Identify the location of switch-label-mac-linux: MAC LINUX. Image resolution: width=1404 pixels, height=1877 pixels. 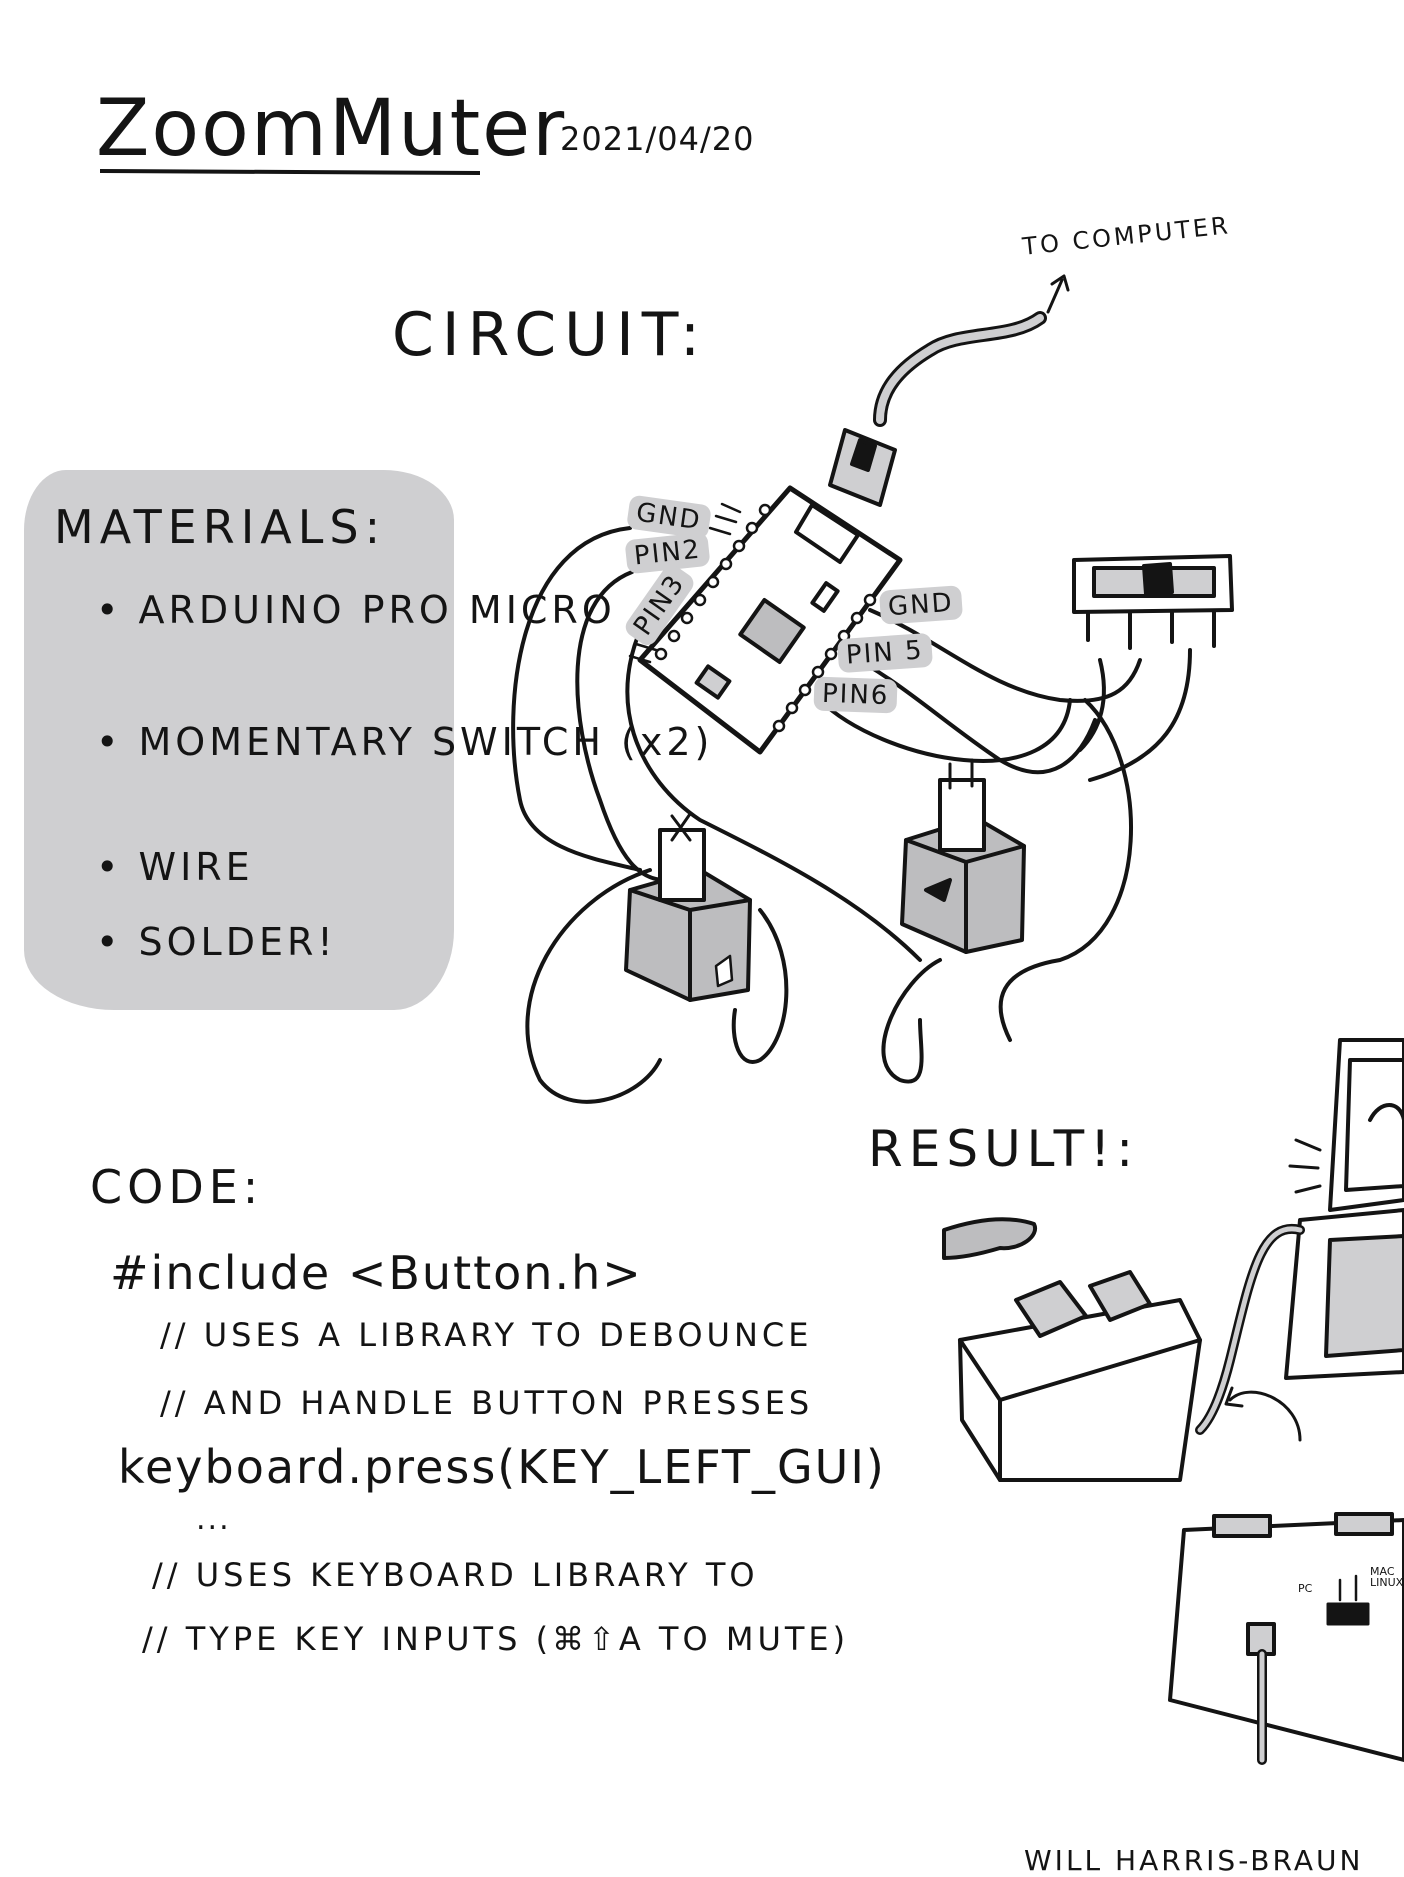
(1387, 1577).